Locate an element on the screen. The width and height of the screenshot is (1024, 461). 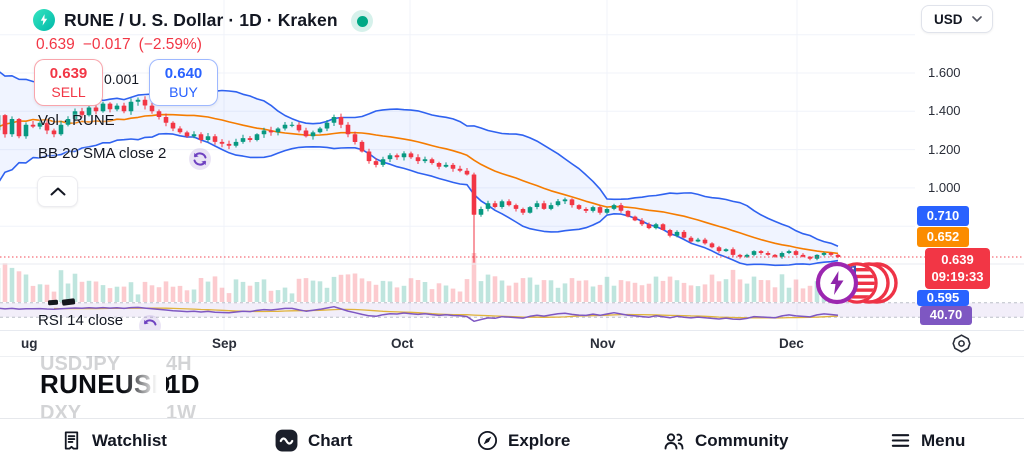
nav-item-explore: Explore is located at coordinates (523, 440).